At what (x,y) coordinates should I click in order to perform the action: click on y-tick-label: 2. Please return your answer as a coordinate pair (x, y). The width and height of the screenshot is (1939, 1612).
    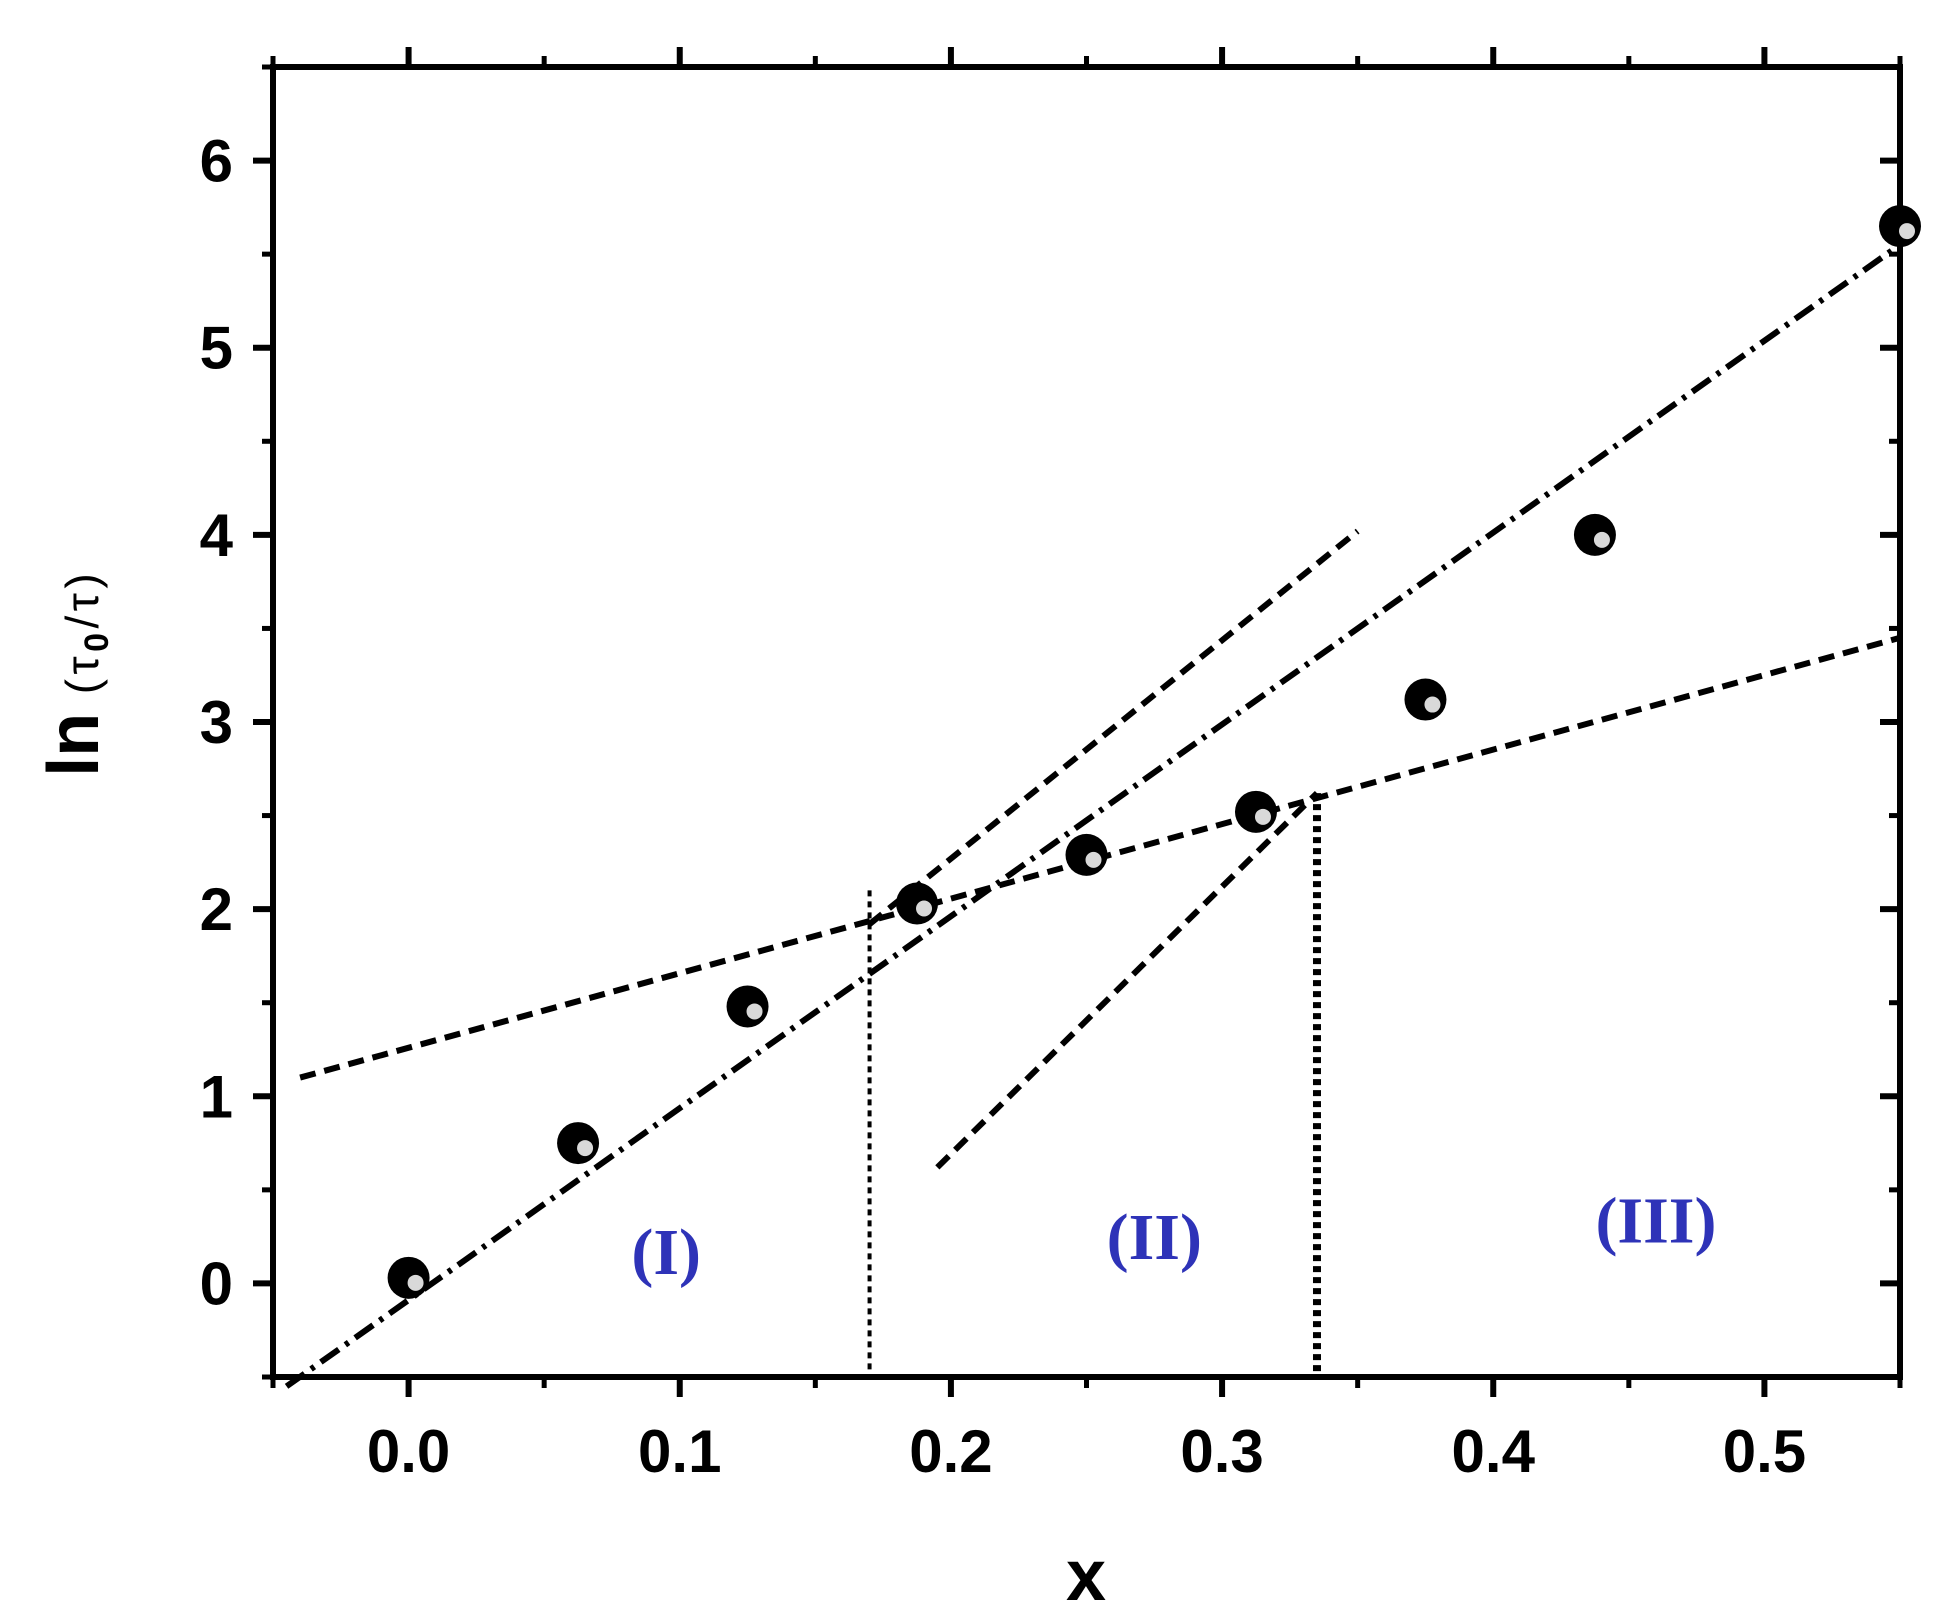
    Looking at the image, I should click on (216, 909).